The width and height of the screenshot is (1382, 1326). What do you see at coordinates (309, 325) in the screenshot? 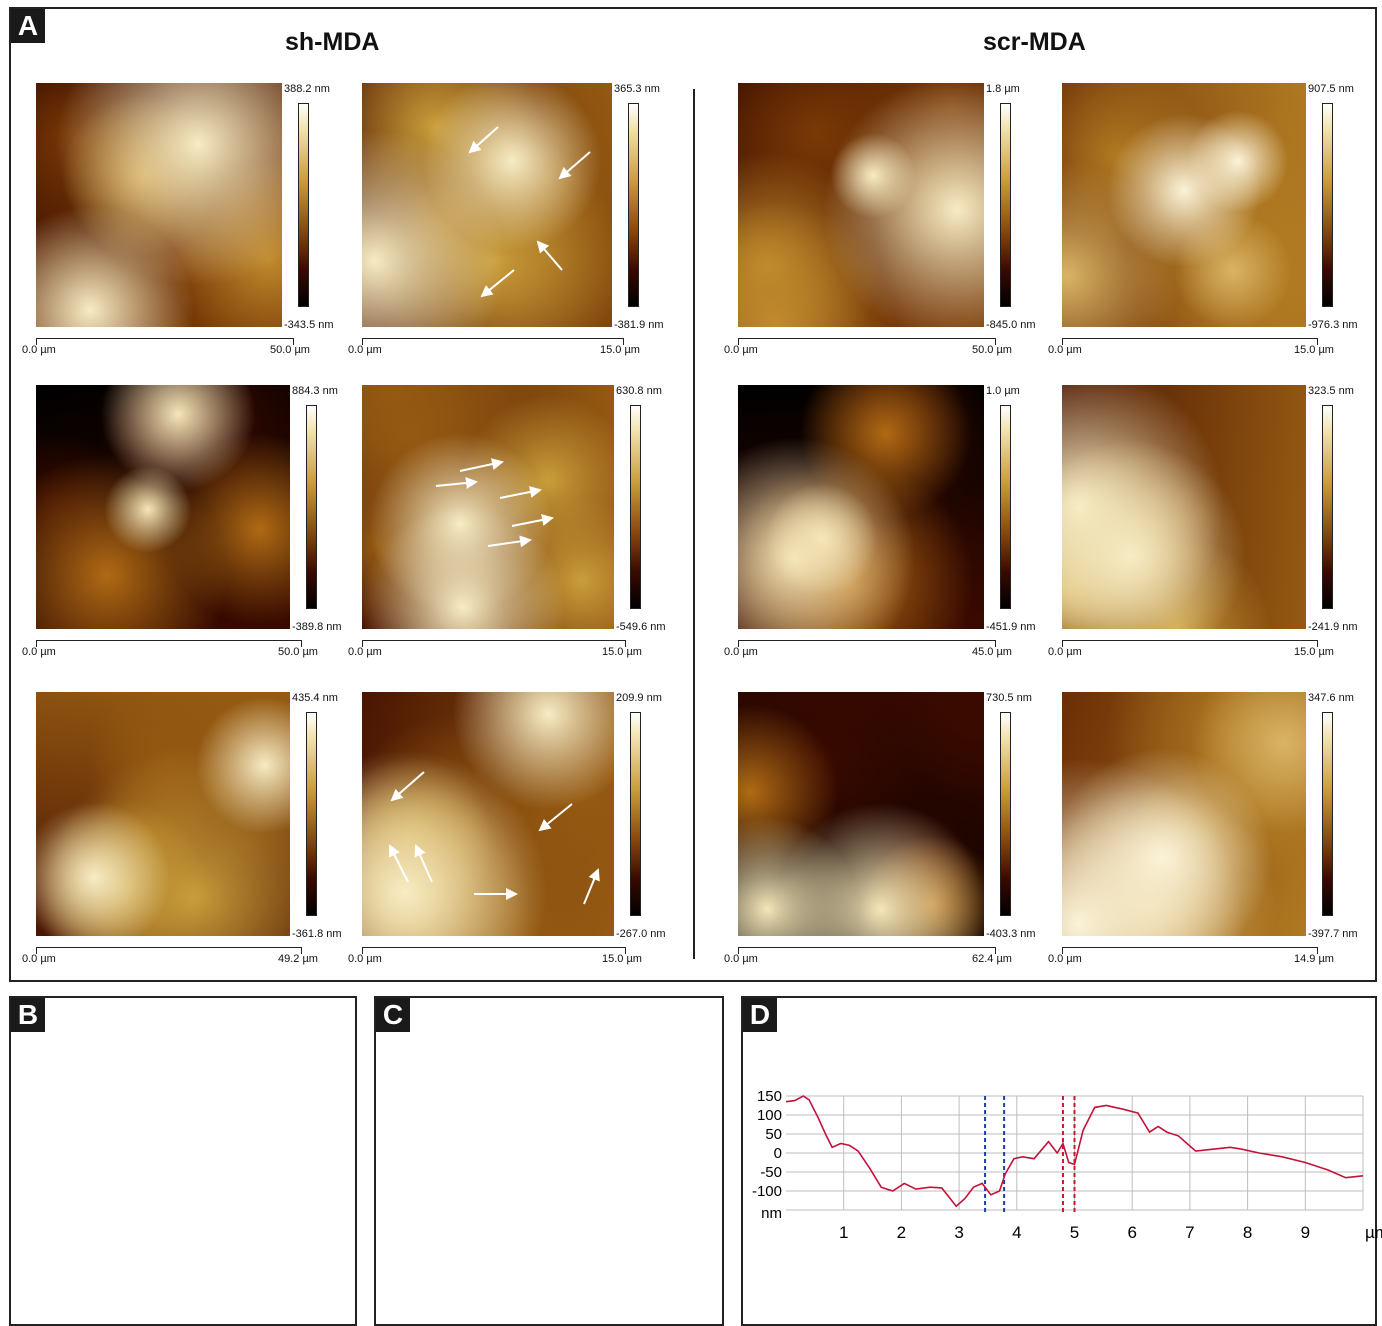
I see `color-scale-min-label: -343.5 nm` at bounding box center [309, 325].